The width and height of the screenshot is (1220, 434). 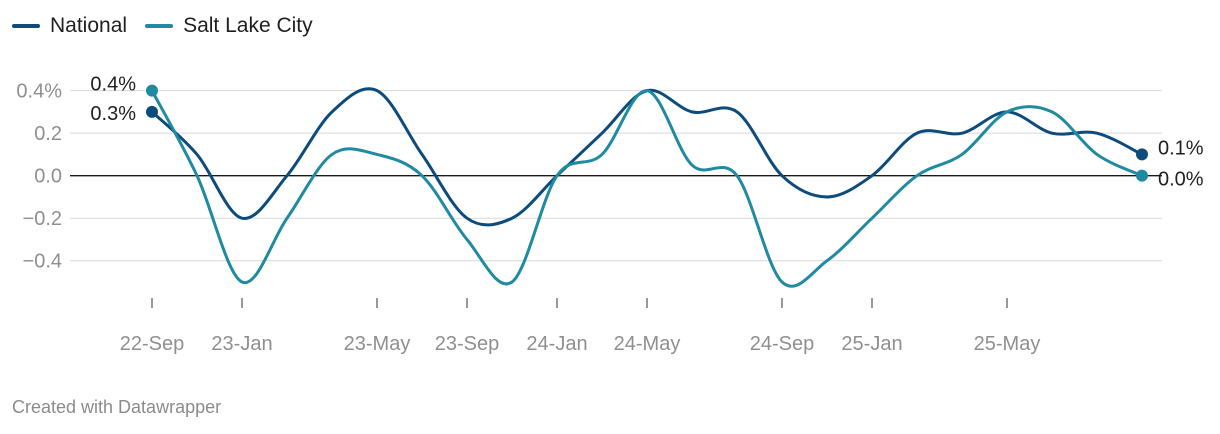 I want to click on y-tick-label: 0.0, so click(x=48, y=177).